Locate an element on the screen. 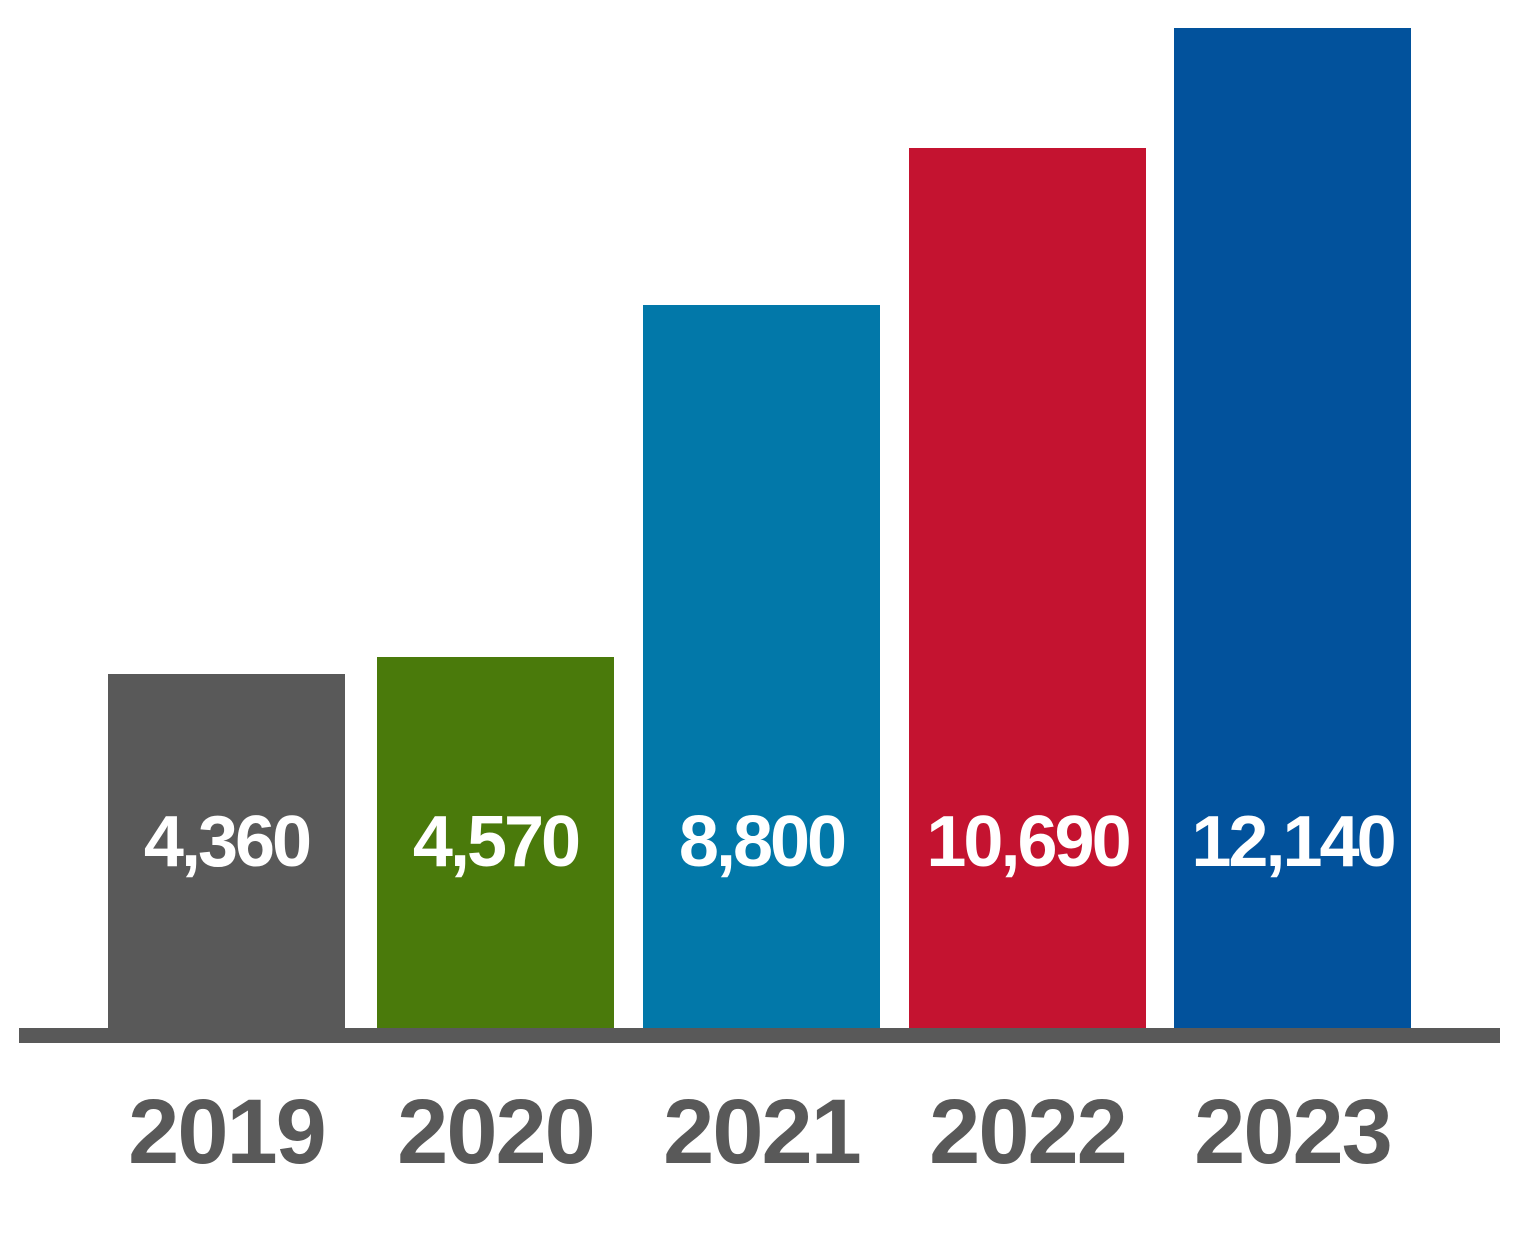 The height and width of the screenshot is (1240, 1520). bar-2019 is located at coordinates (226, 855).